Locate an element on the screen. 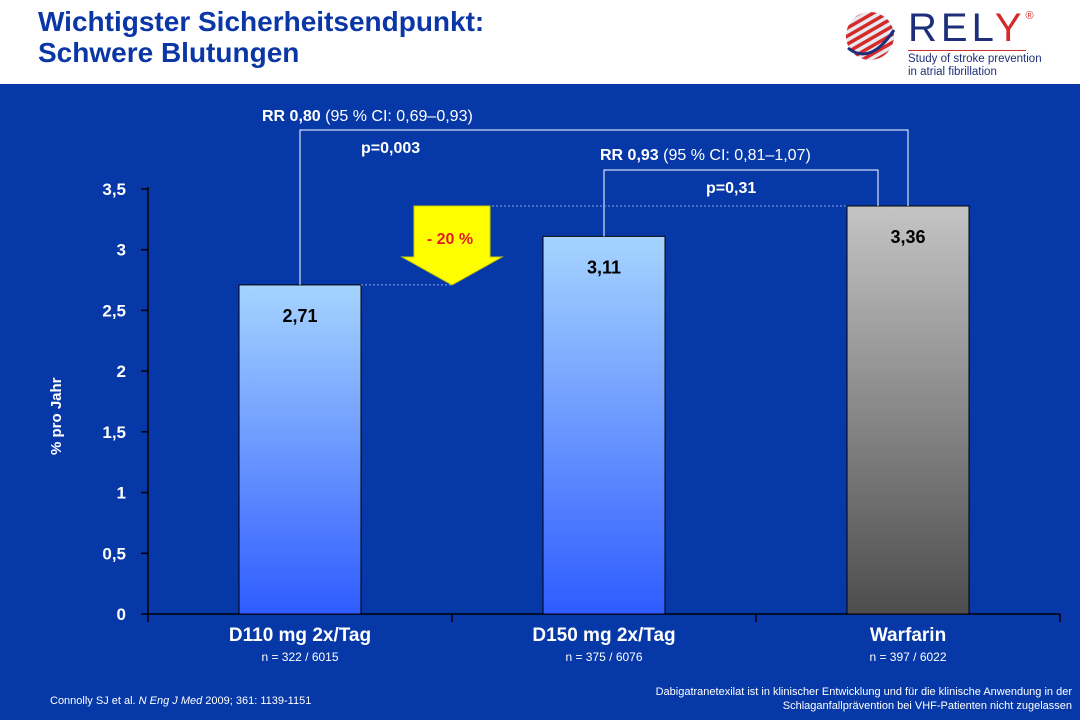  y-tick-label: 2,5 is located at coordinates (114, 310).